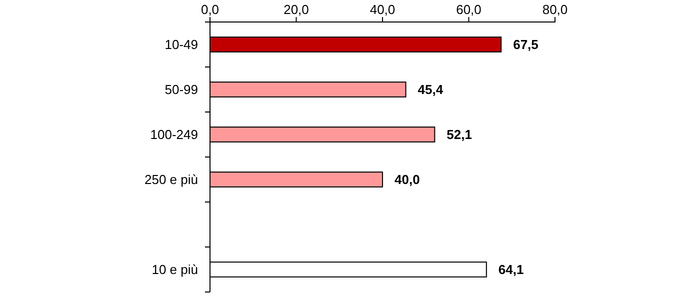 The image size is (700, 300). What do you see at coordinates (555, 9) in the screenshot?
I see `x-tick-label: 80,0` at bounding box center [555, 9].